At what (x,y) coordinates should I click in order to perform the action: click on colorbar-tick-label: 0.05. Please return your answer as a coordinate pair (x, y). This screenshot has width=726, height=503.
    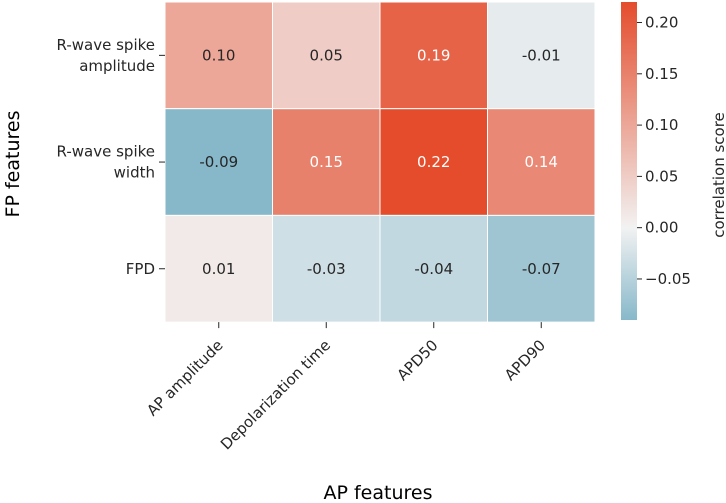
    Looking at the image, I should click on (661, 176).